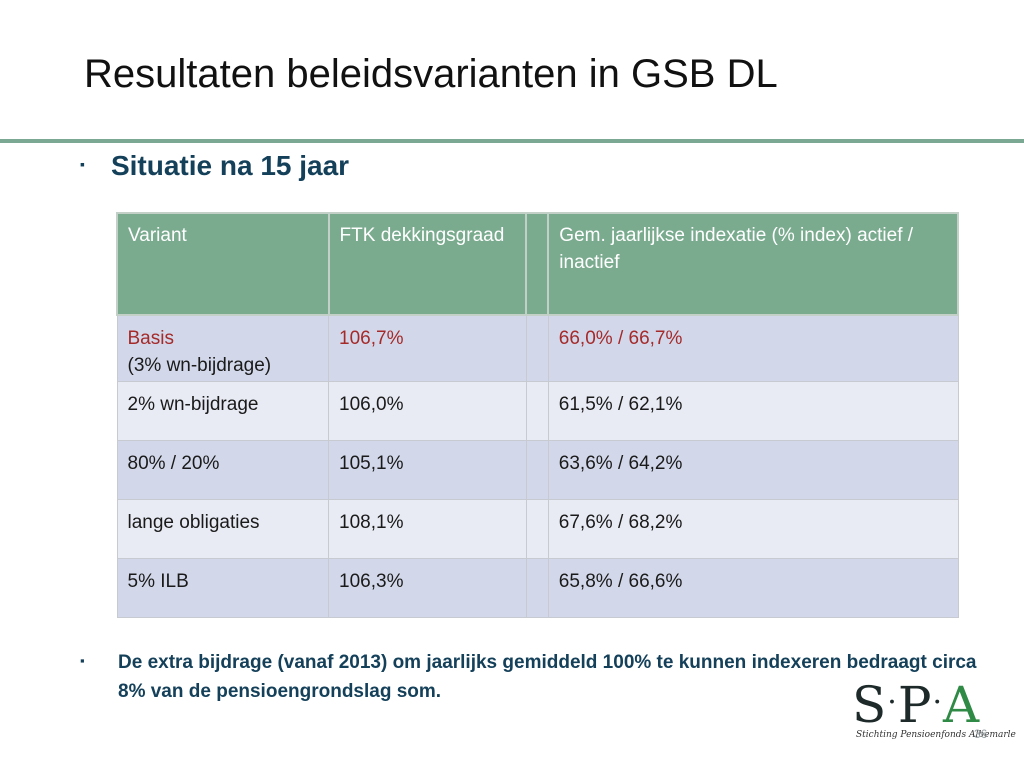 Image resolution: width=1024 pixels, height=768 pixels. What do you see at coordinates (753, 470) in the screenshot?
I see `cell-indexatie: 63,6% / 64,2%` at bounding box center [753, 470].